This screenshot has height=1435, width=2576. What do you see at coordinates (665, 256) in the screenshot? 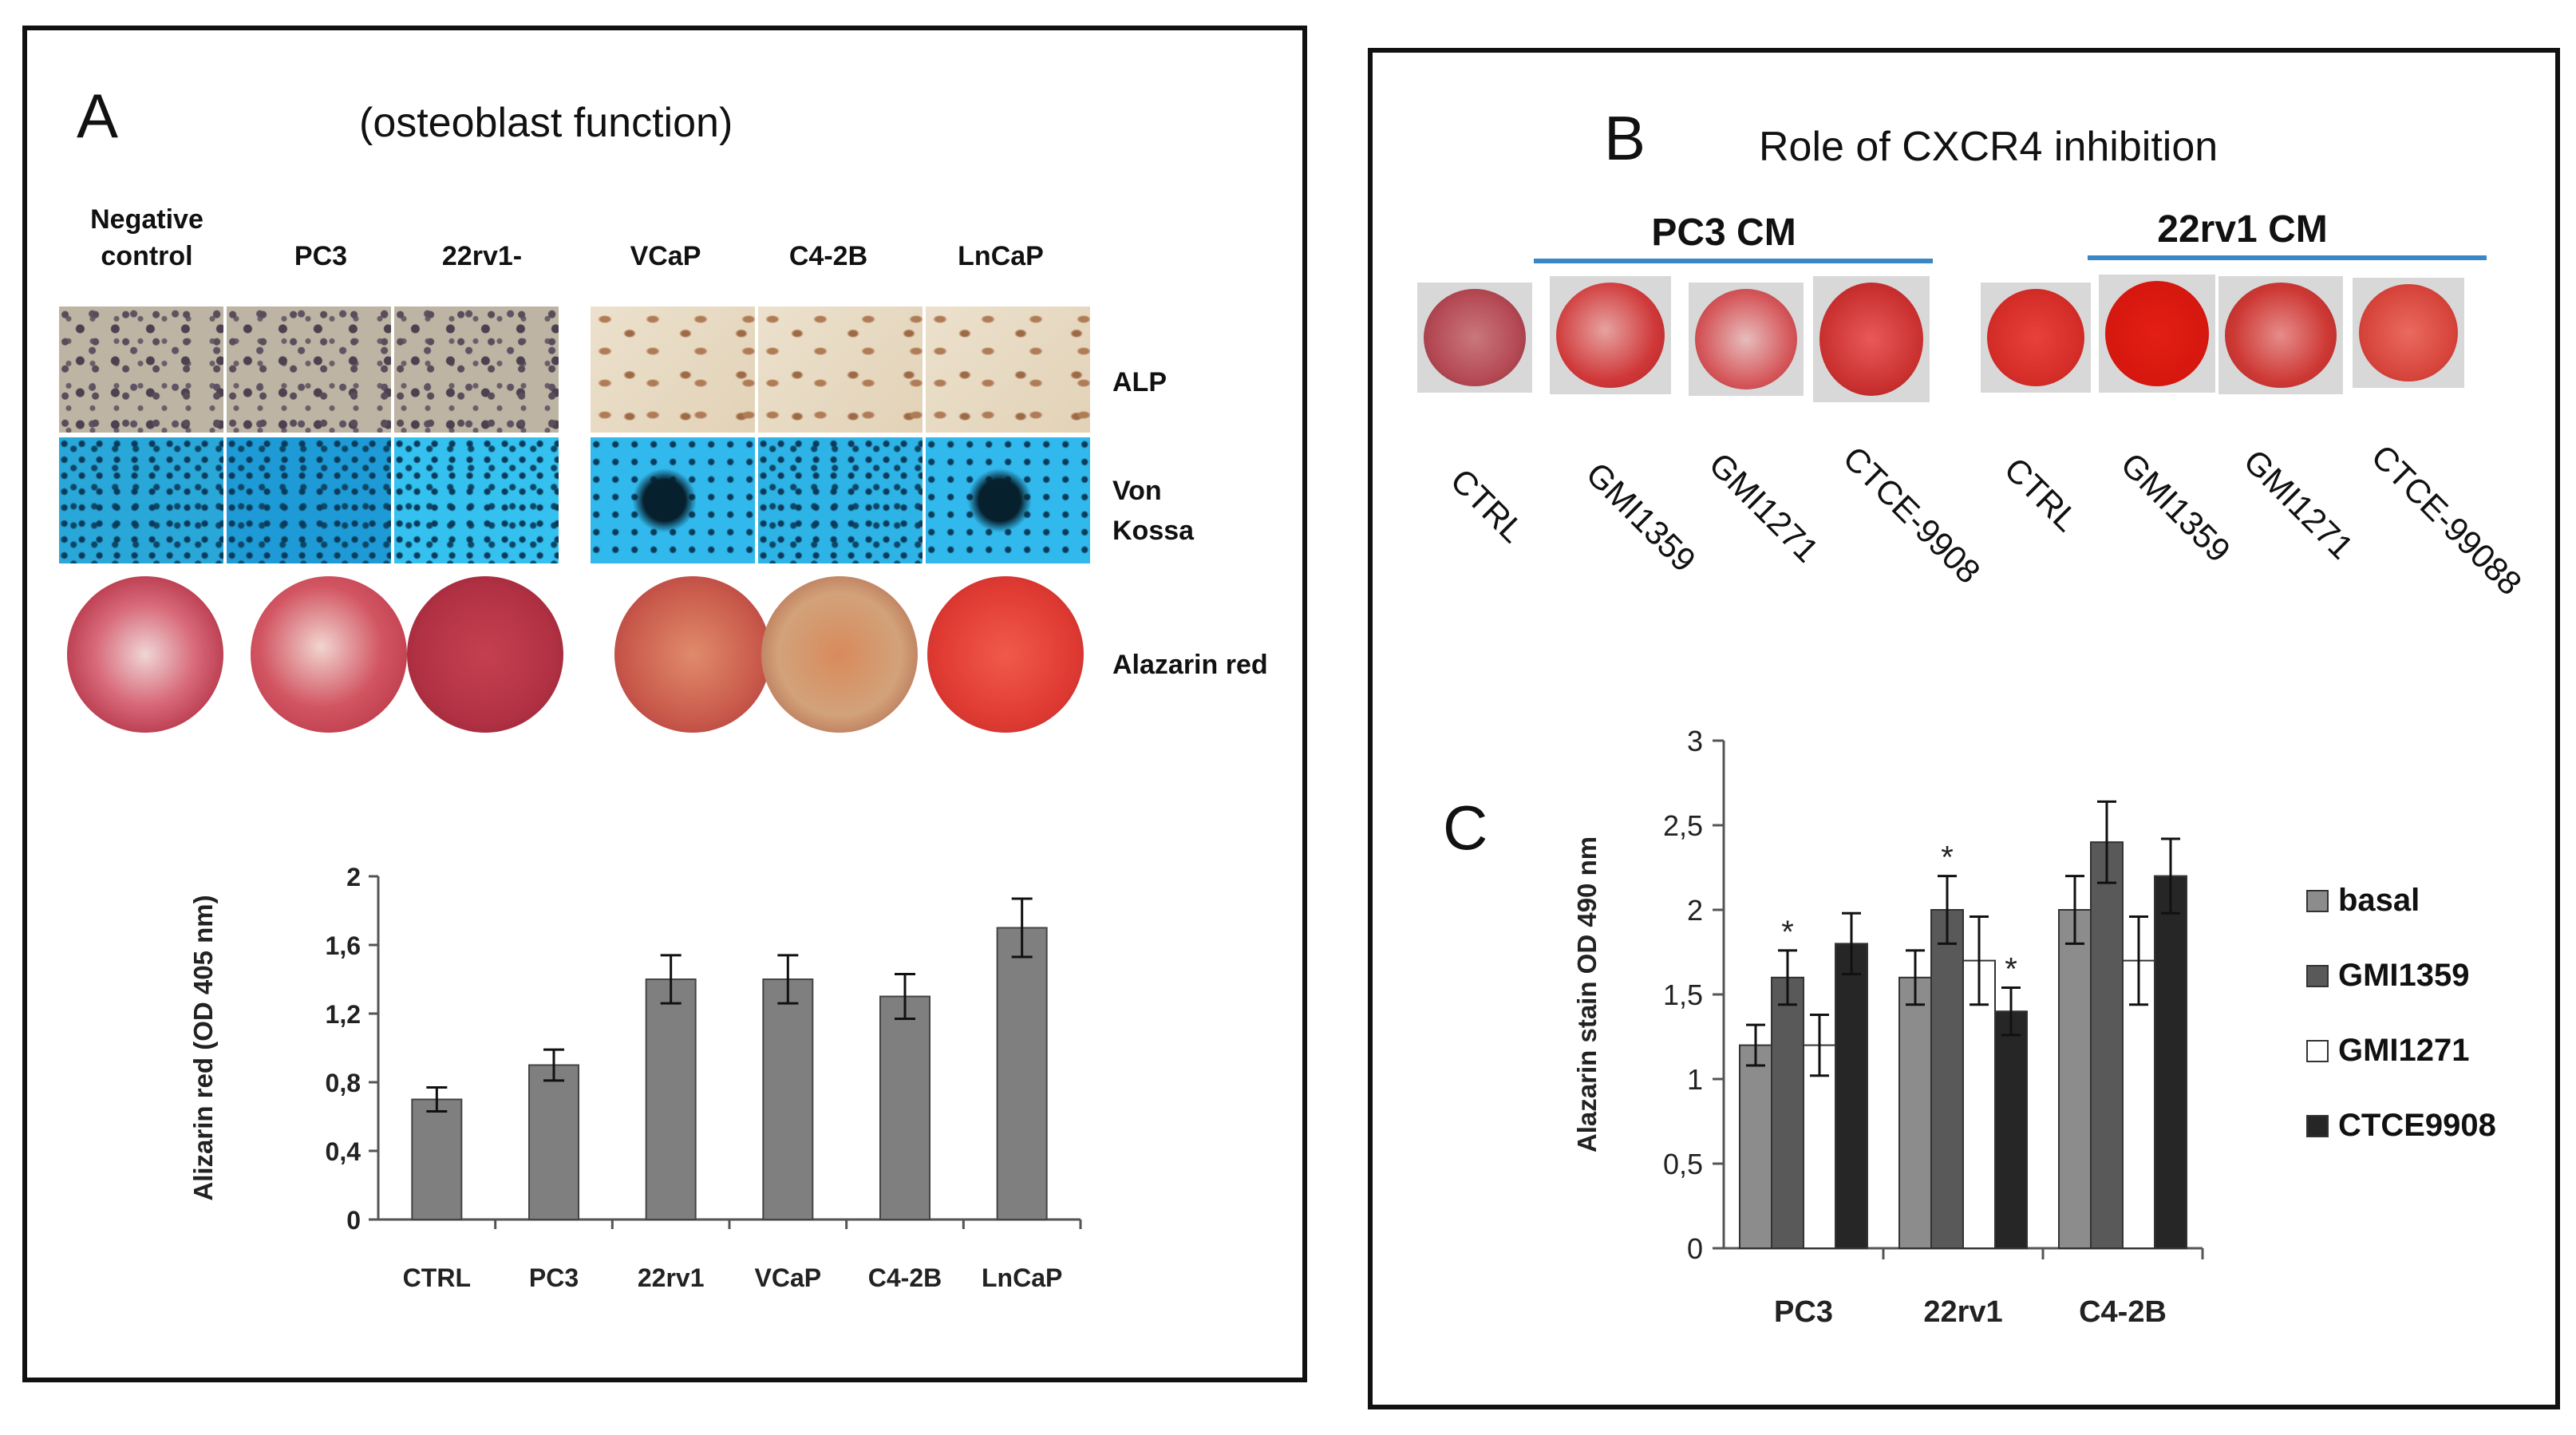
I see `column-label: VCaP` at bounding box center [665, 256].